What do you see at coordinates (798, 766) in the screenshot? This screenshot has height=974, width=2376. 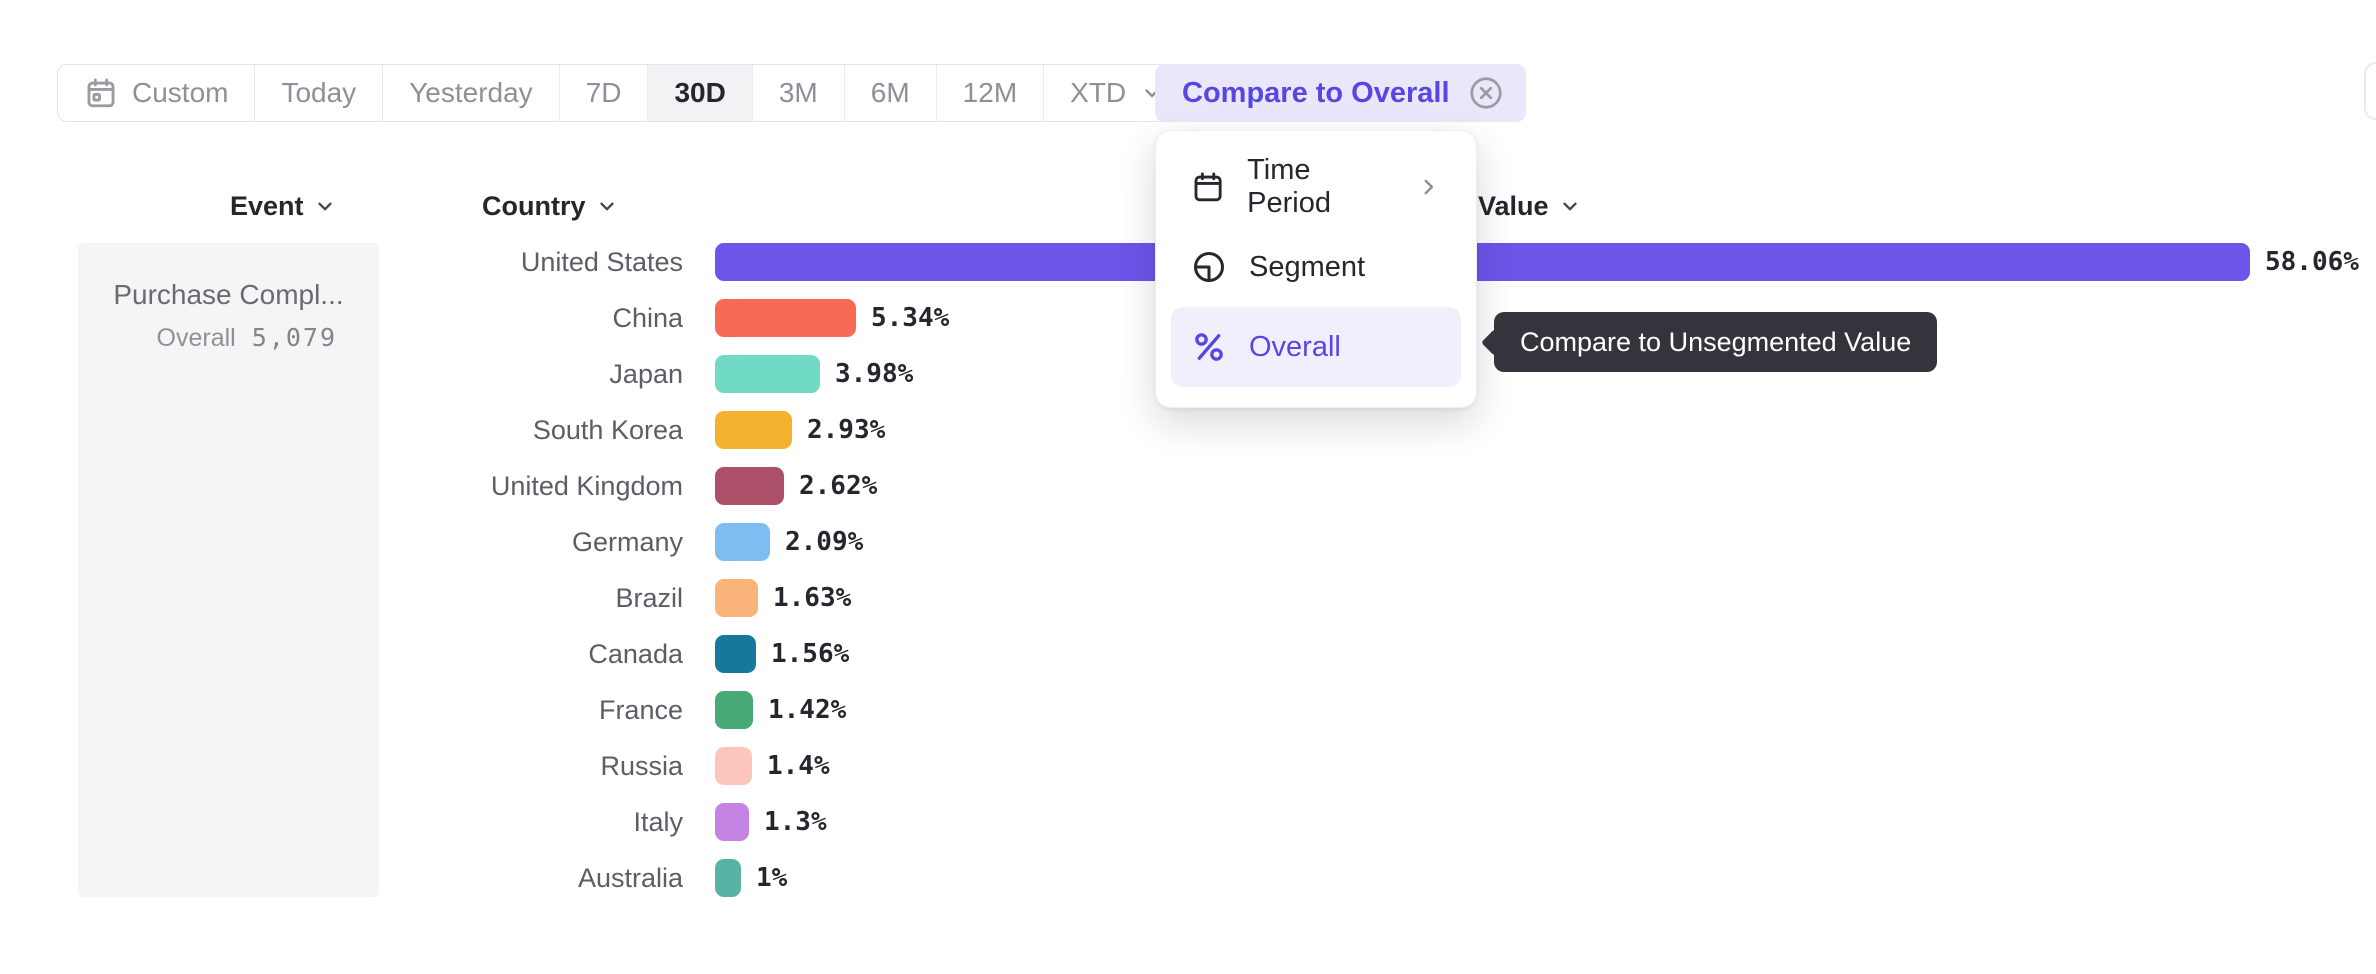 I see `value-label: 1.4%` at bounding box center [798, 766].